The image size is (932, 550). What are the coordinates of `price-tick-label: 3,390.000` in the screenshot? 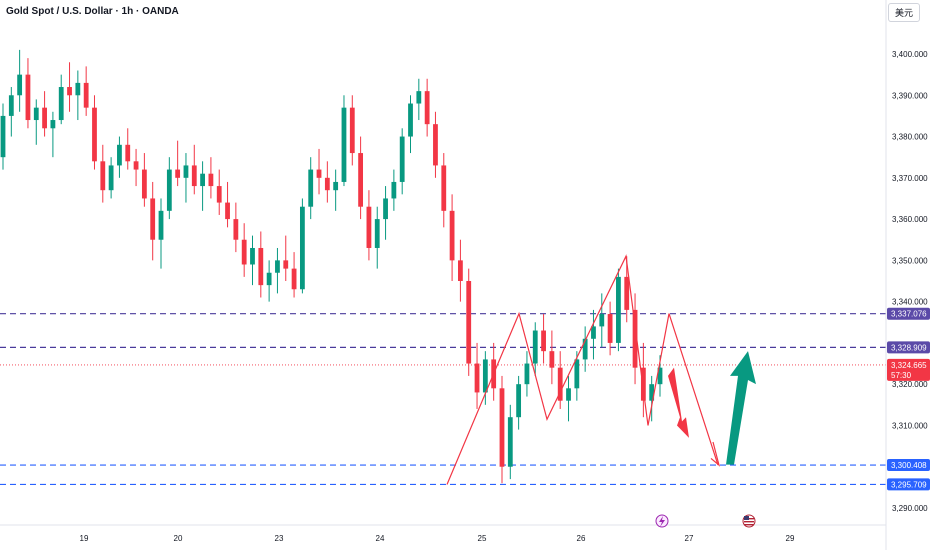 It's located at (910, 95).